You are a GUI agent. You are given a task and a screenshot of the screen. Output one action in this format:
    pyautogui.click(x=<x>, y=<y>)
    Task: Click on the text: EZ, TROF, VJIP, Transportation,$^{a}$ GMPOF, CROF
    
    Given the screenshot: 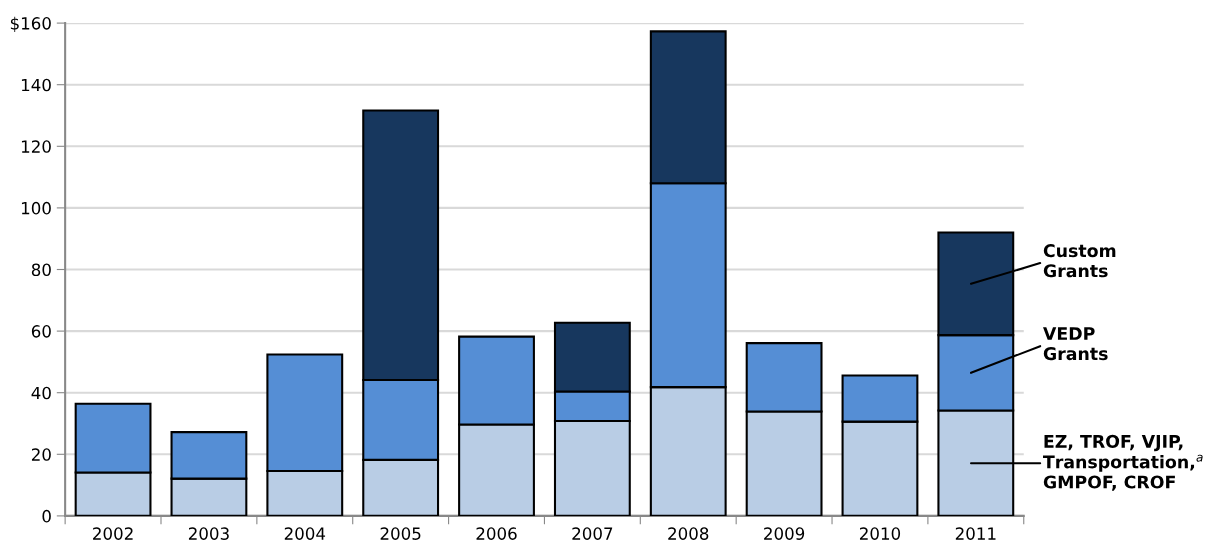 What is the action you would take?
    pyautogui.click(x=1123, y=462)
    